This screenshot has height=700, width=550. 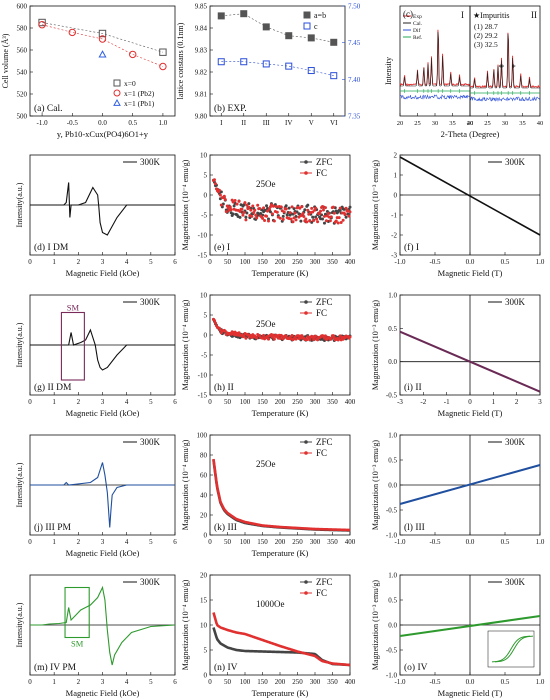 I want to click on x-tick-label: 1, so click(x=54, y=402).